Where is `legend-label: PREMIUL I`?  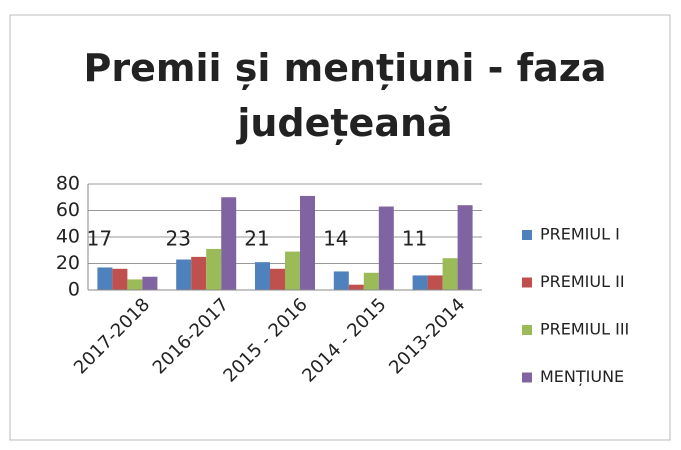
legend-label: PREMIUL I is located at coordinates (580, 234).